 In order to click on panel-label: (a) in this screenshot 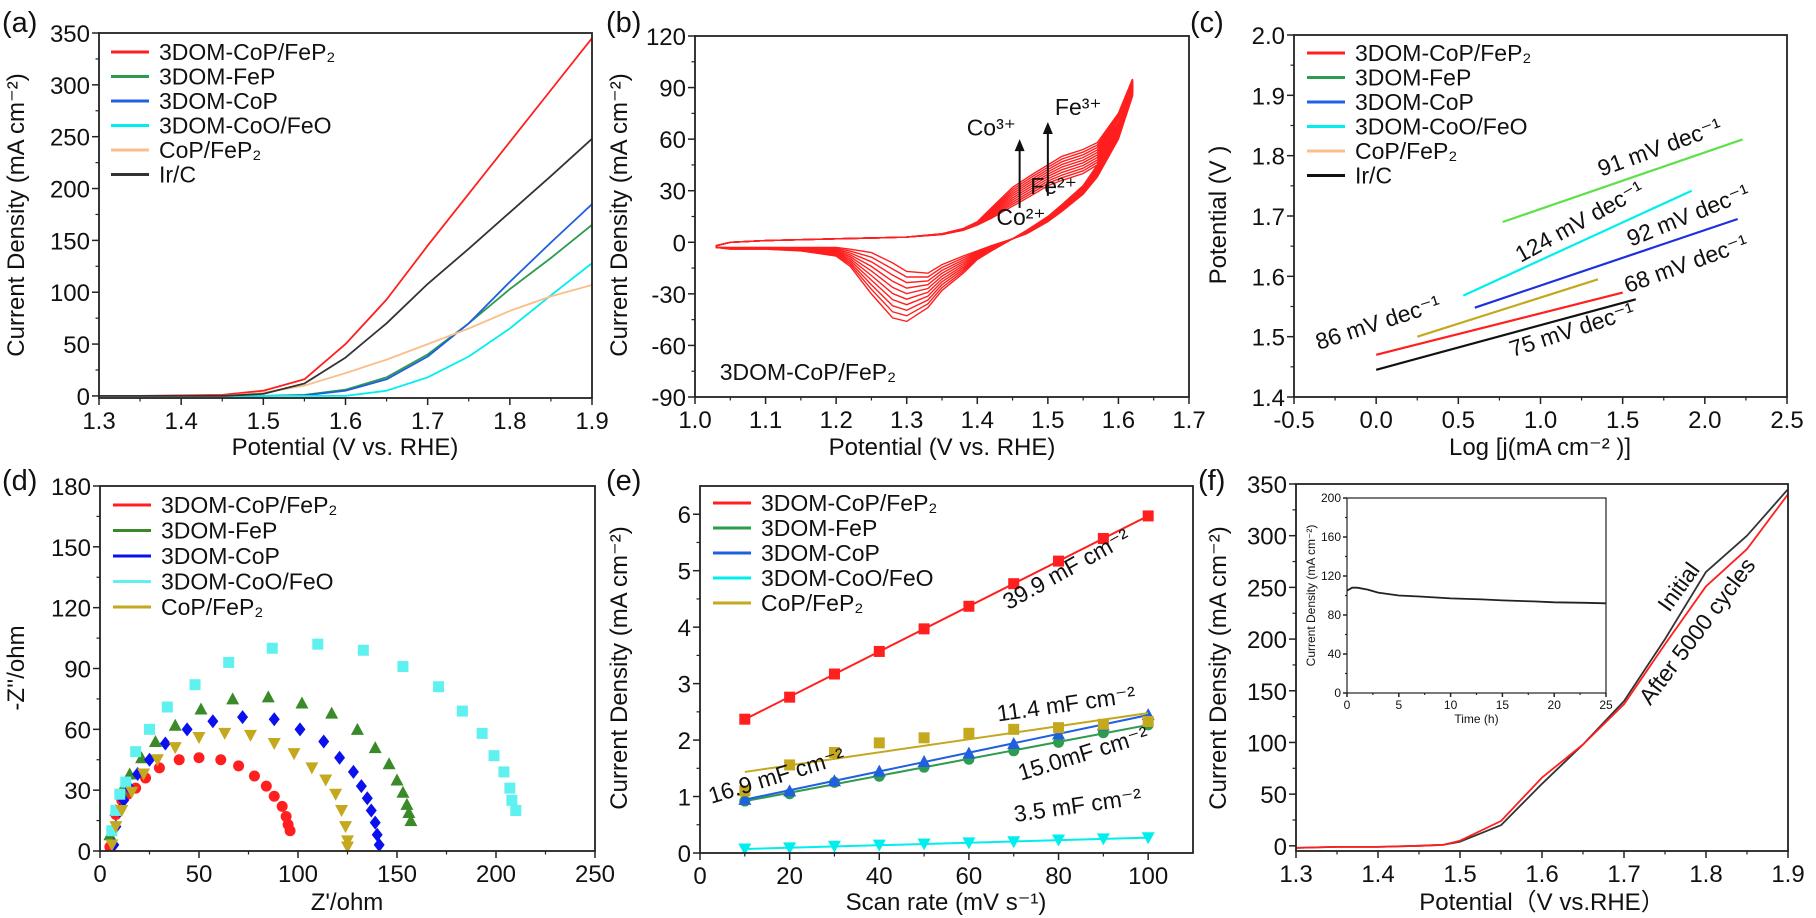, I will do `click(19, 23)`.